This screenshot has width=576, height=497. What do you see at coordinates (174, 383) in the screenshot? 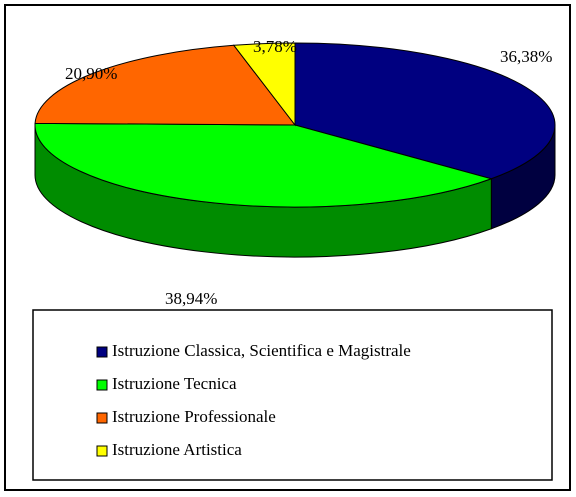
I see `legend-label: Istruzione Tecnica` at bounding box center [174, 383].